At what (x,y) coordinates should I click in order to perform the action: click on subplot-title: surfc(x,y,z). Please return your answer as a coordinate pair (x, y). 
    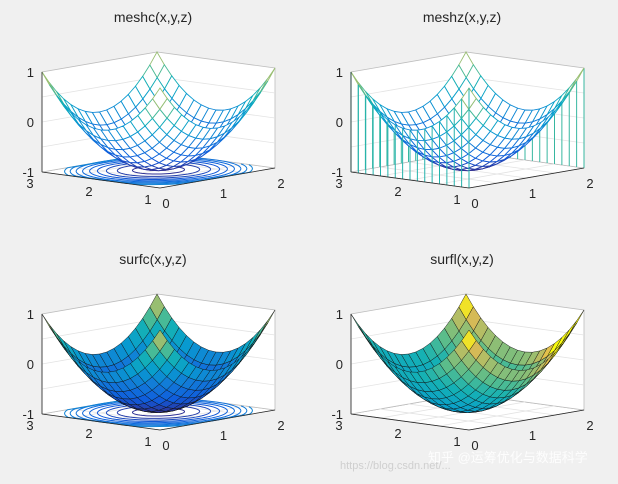
    Looking at the image, I should click on (152, 259).